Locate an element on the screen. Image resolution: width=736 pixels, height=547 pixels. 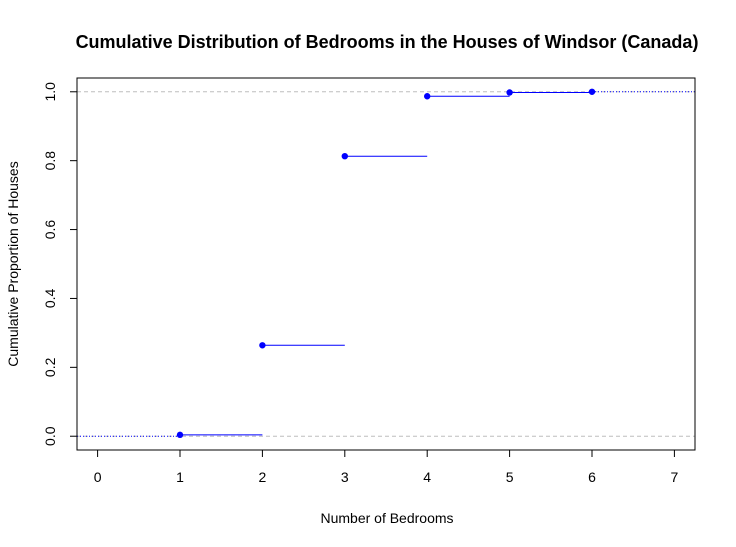
x-tick-label-7: 7 is located at coordinates (675, 477).